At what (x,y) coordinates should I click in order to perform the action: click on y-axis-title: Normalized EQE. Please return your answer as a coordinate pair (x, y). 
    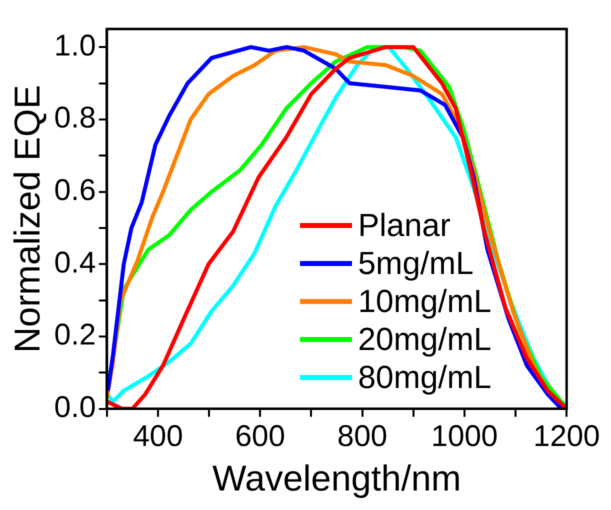
    Looking at the image, I should click on (27, 218).